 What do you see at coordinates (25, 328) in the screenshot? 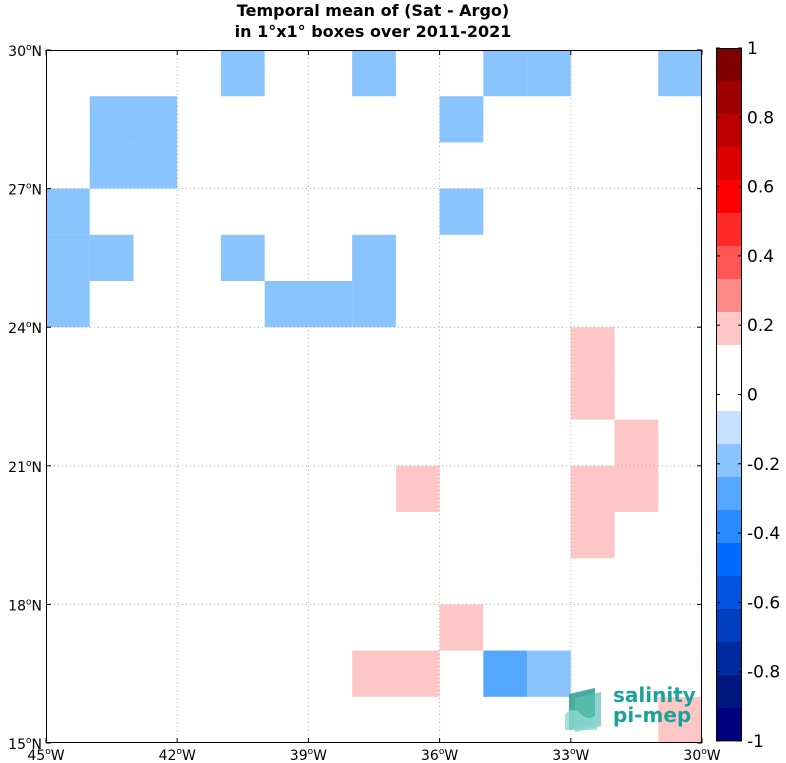
I see `y-tick-label: 24oN` at bounding box center [25, 328].